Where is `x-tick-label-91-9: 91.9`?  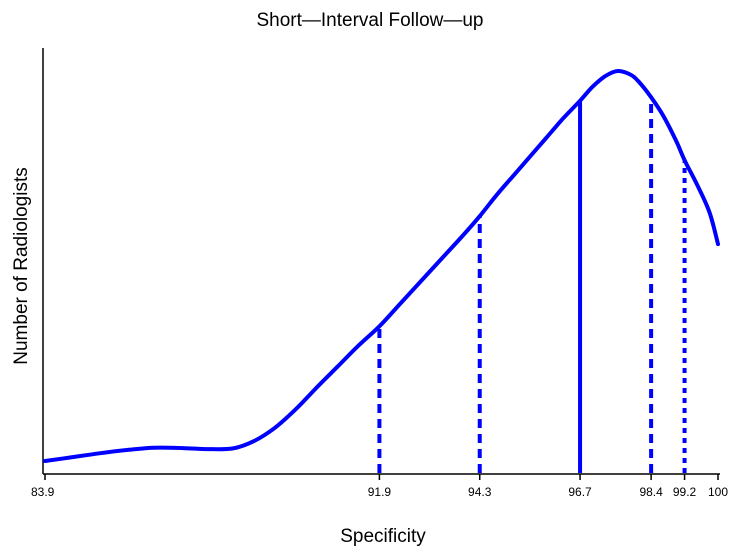
x-tick-label-91-9: 91.9 is located at coordinates (380, 492).